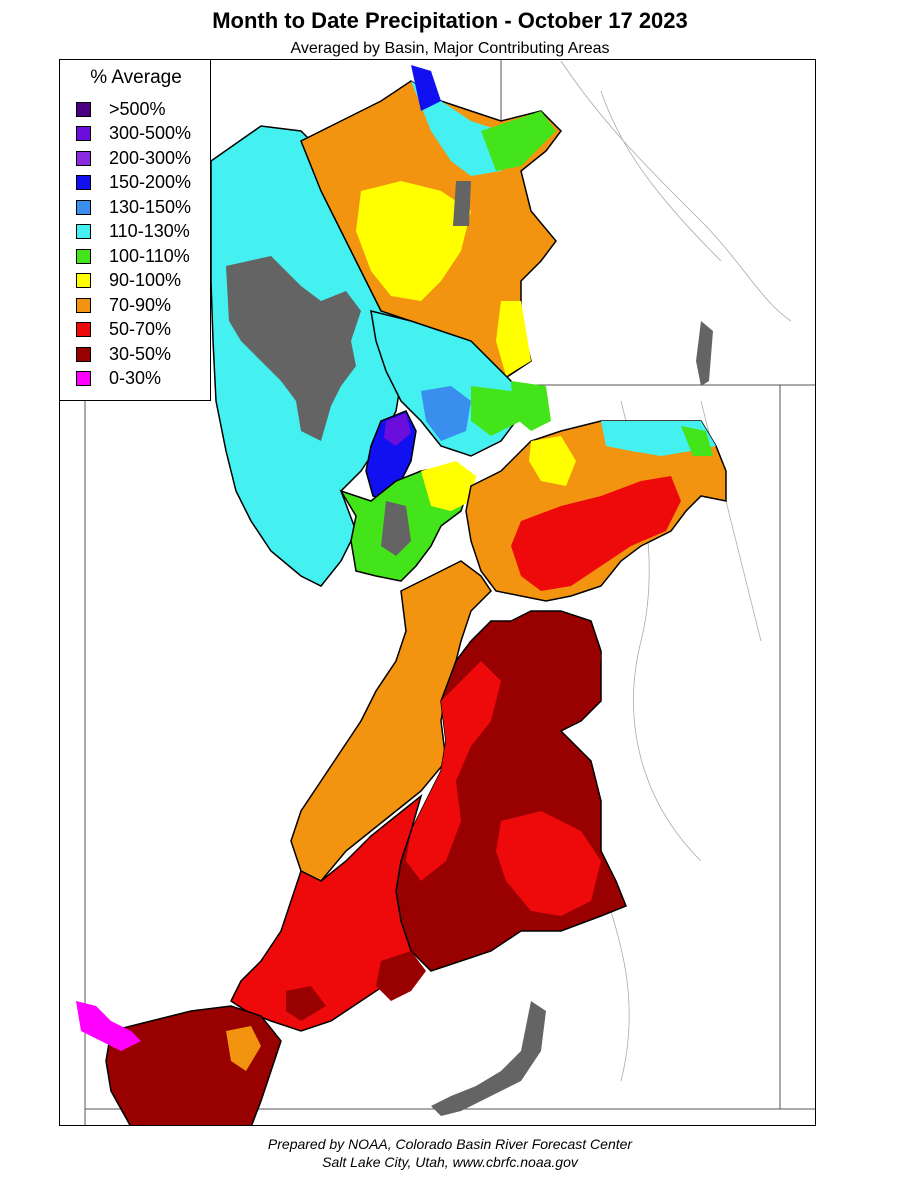 This screenshot has height=1200, width=900. I want to click on legend-item: 0-30%, so click(119, 378).